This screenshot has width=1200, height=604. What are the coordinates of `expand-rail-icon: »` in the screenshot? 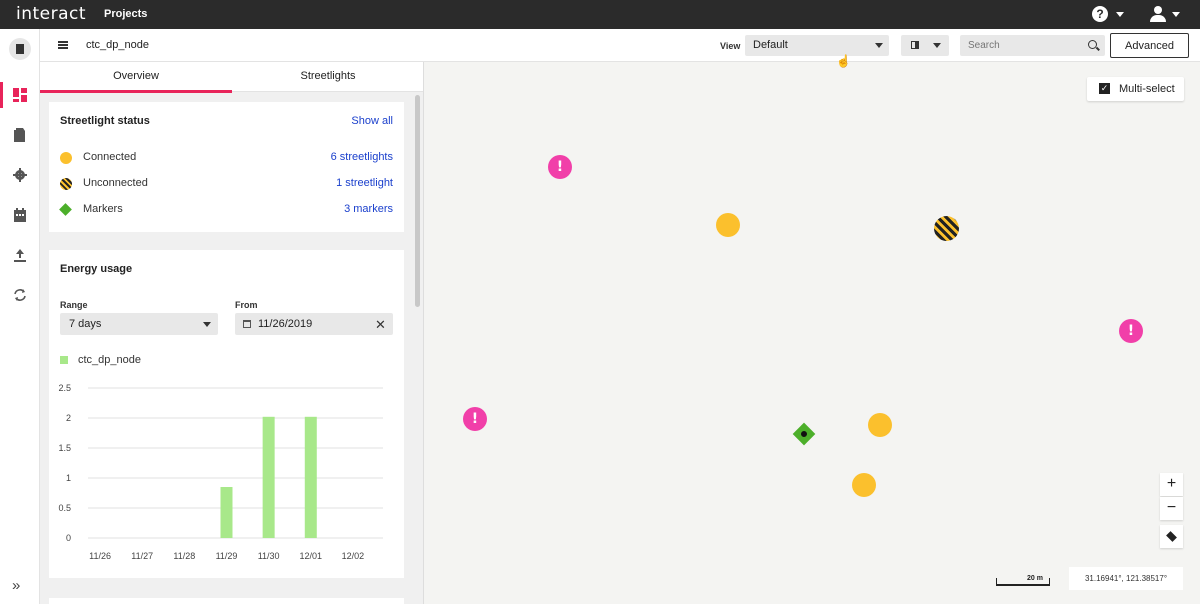 It's located at (16, 585).